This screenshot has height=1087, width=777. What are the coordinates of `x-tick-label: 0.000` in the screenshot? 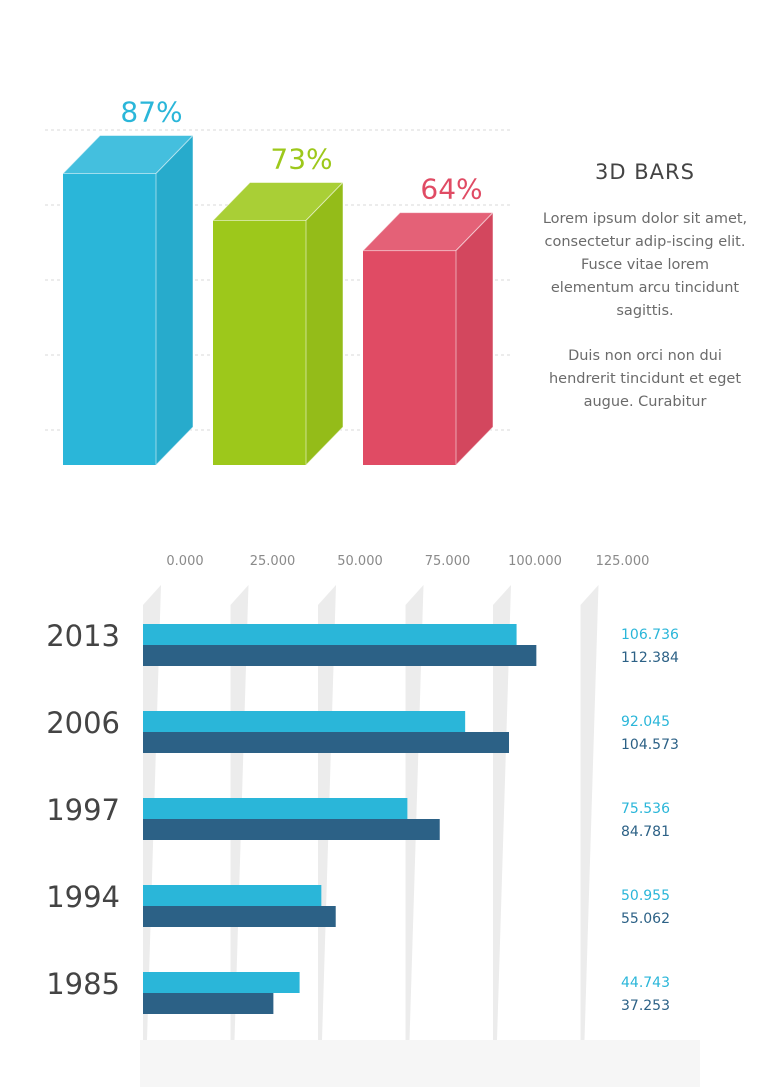 It's located at (184, 561).